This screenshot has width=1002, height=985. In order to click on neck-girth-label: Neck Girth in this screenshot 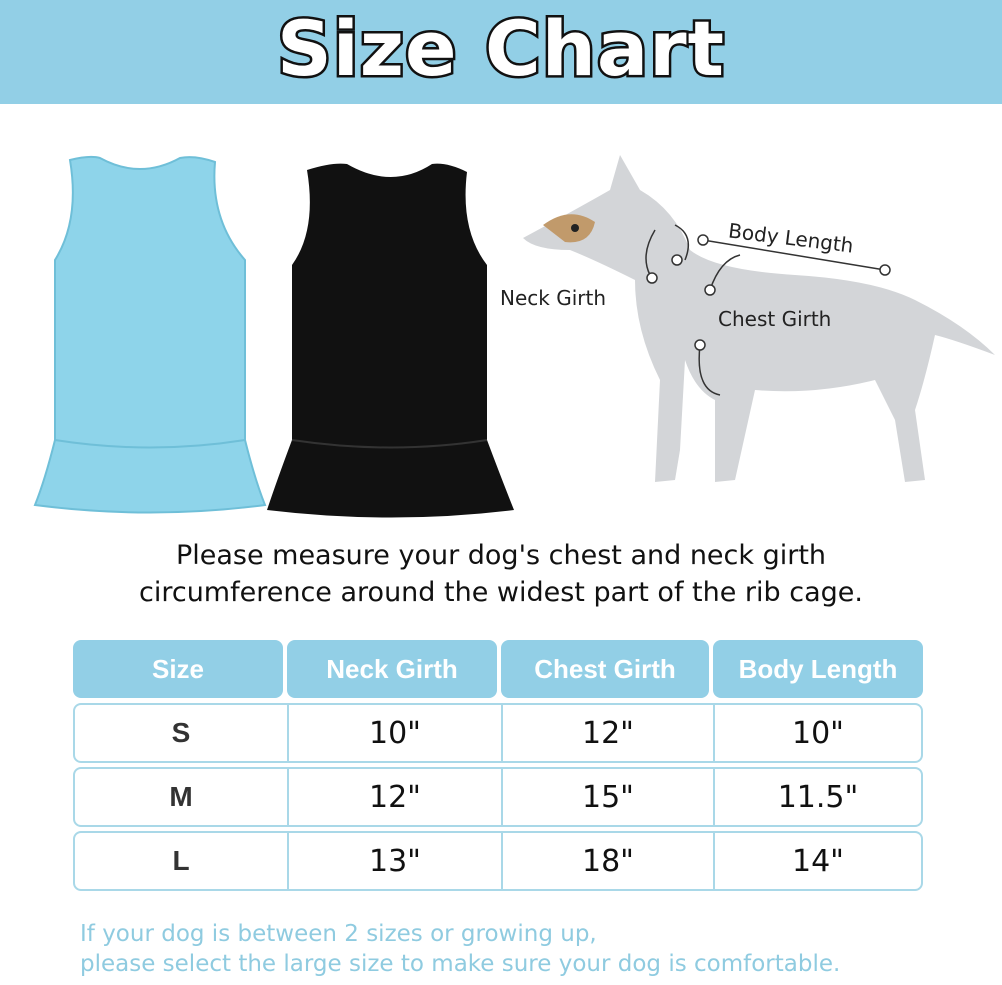, I will do `click(553, 298)`.